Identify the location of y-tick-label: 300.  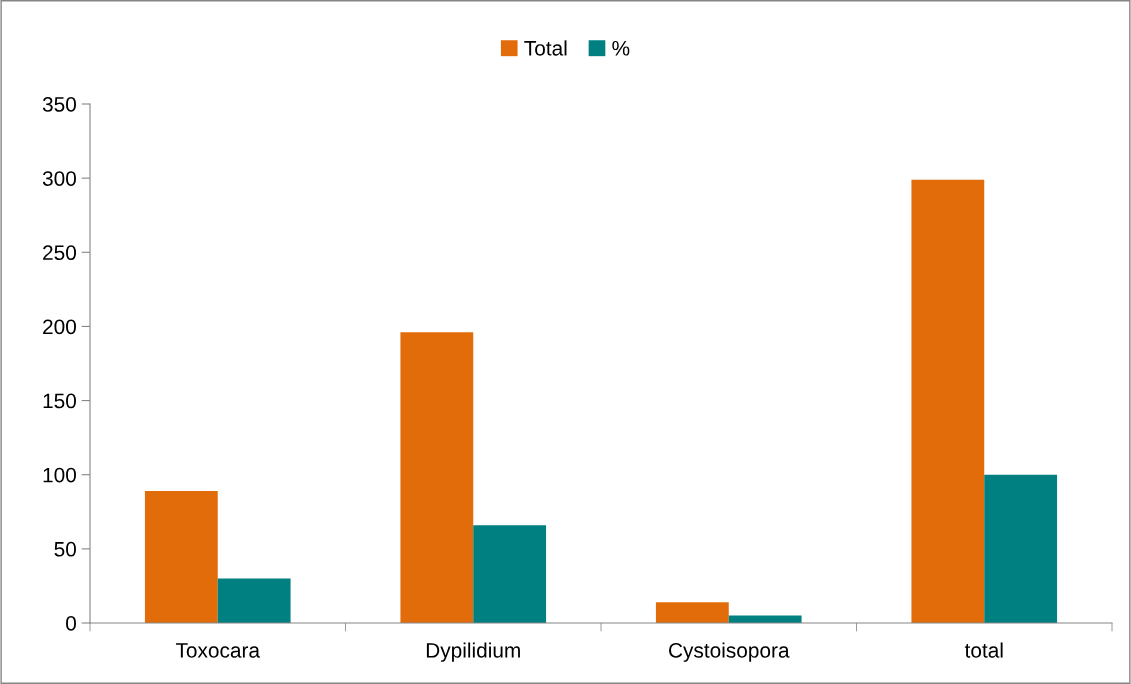
(59, 178).